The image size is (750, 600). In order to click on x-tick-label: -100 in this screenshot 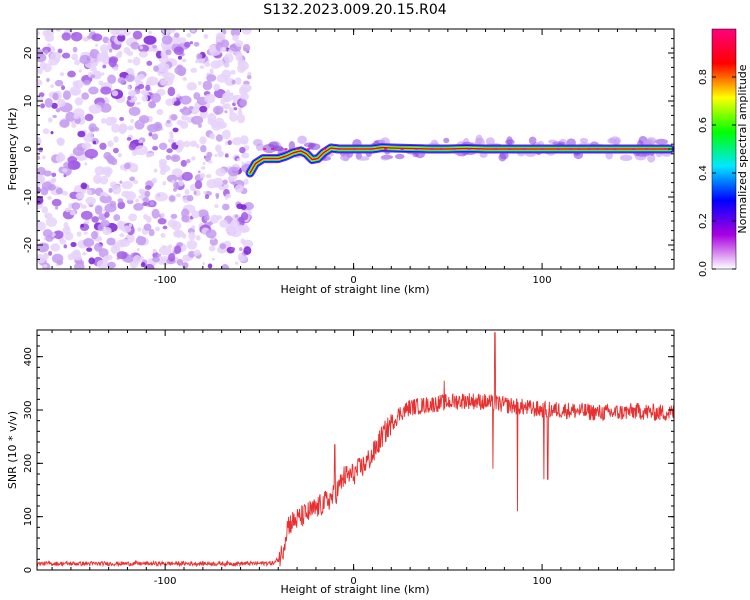, I will do `click(165, 280)`.